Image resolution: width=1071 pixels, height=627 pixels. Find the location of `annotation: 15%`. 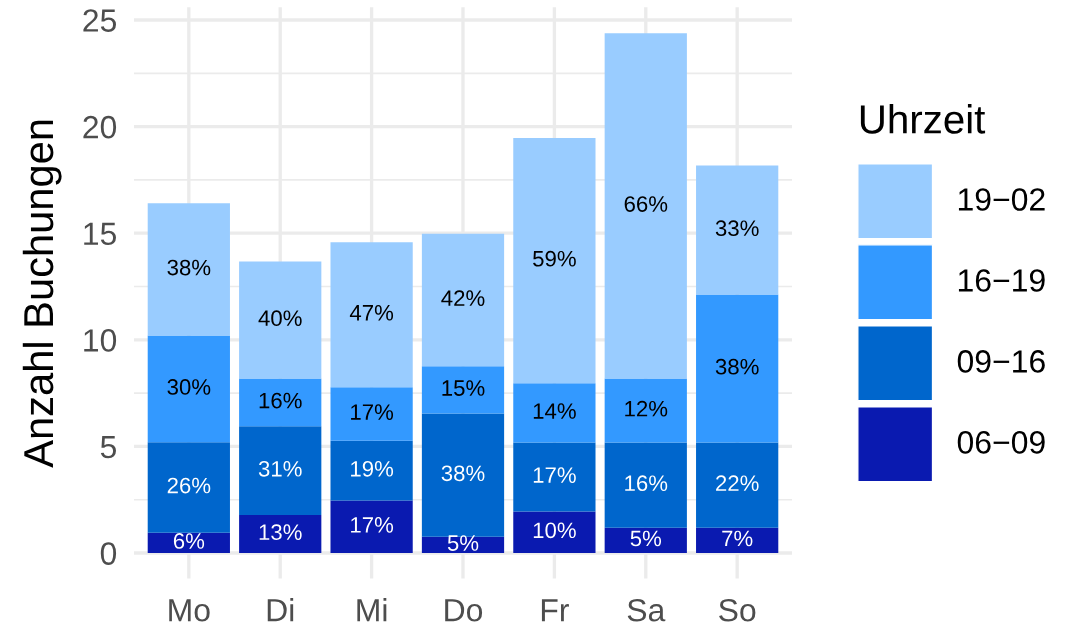

annotation: 15% is located at coordinates (463, 388).